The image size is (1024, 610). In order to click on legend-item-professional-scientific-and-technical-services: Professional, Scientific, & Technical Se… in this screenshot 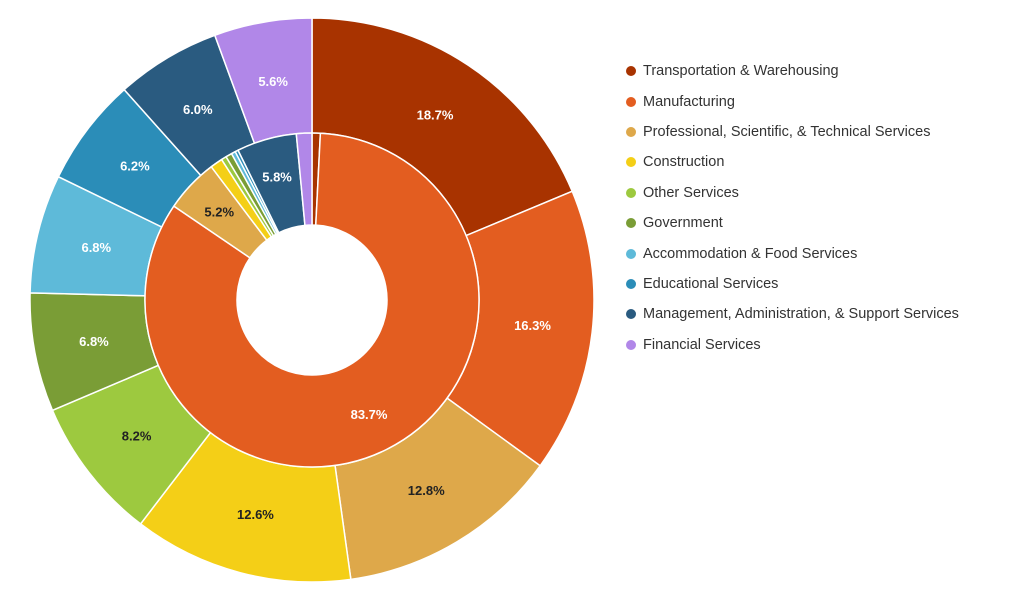, I will do `click(792, 132)`.